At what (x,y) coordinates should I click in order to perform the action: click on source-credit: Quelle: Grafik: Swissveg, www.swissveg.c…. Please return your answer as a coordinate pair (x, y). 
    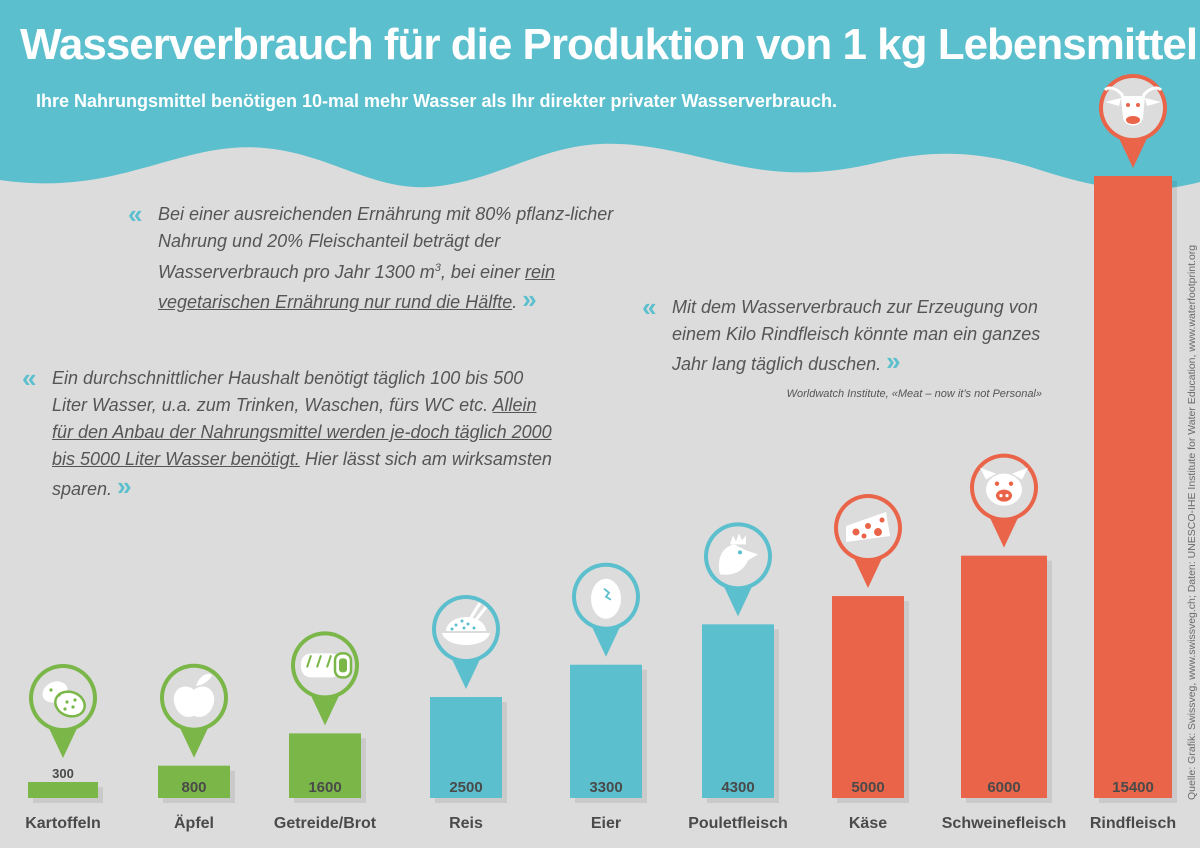
    Looking at the image, I should click on (1192, 522).